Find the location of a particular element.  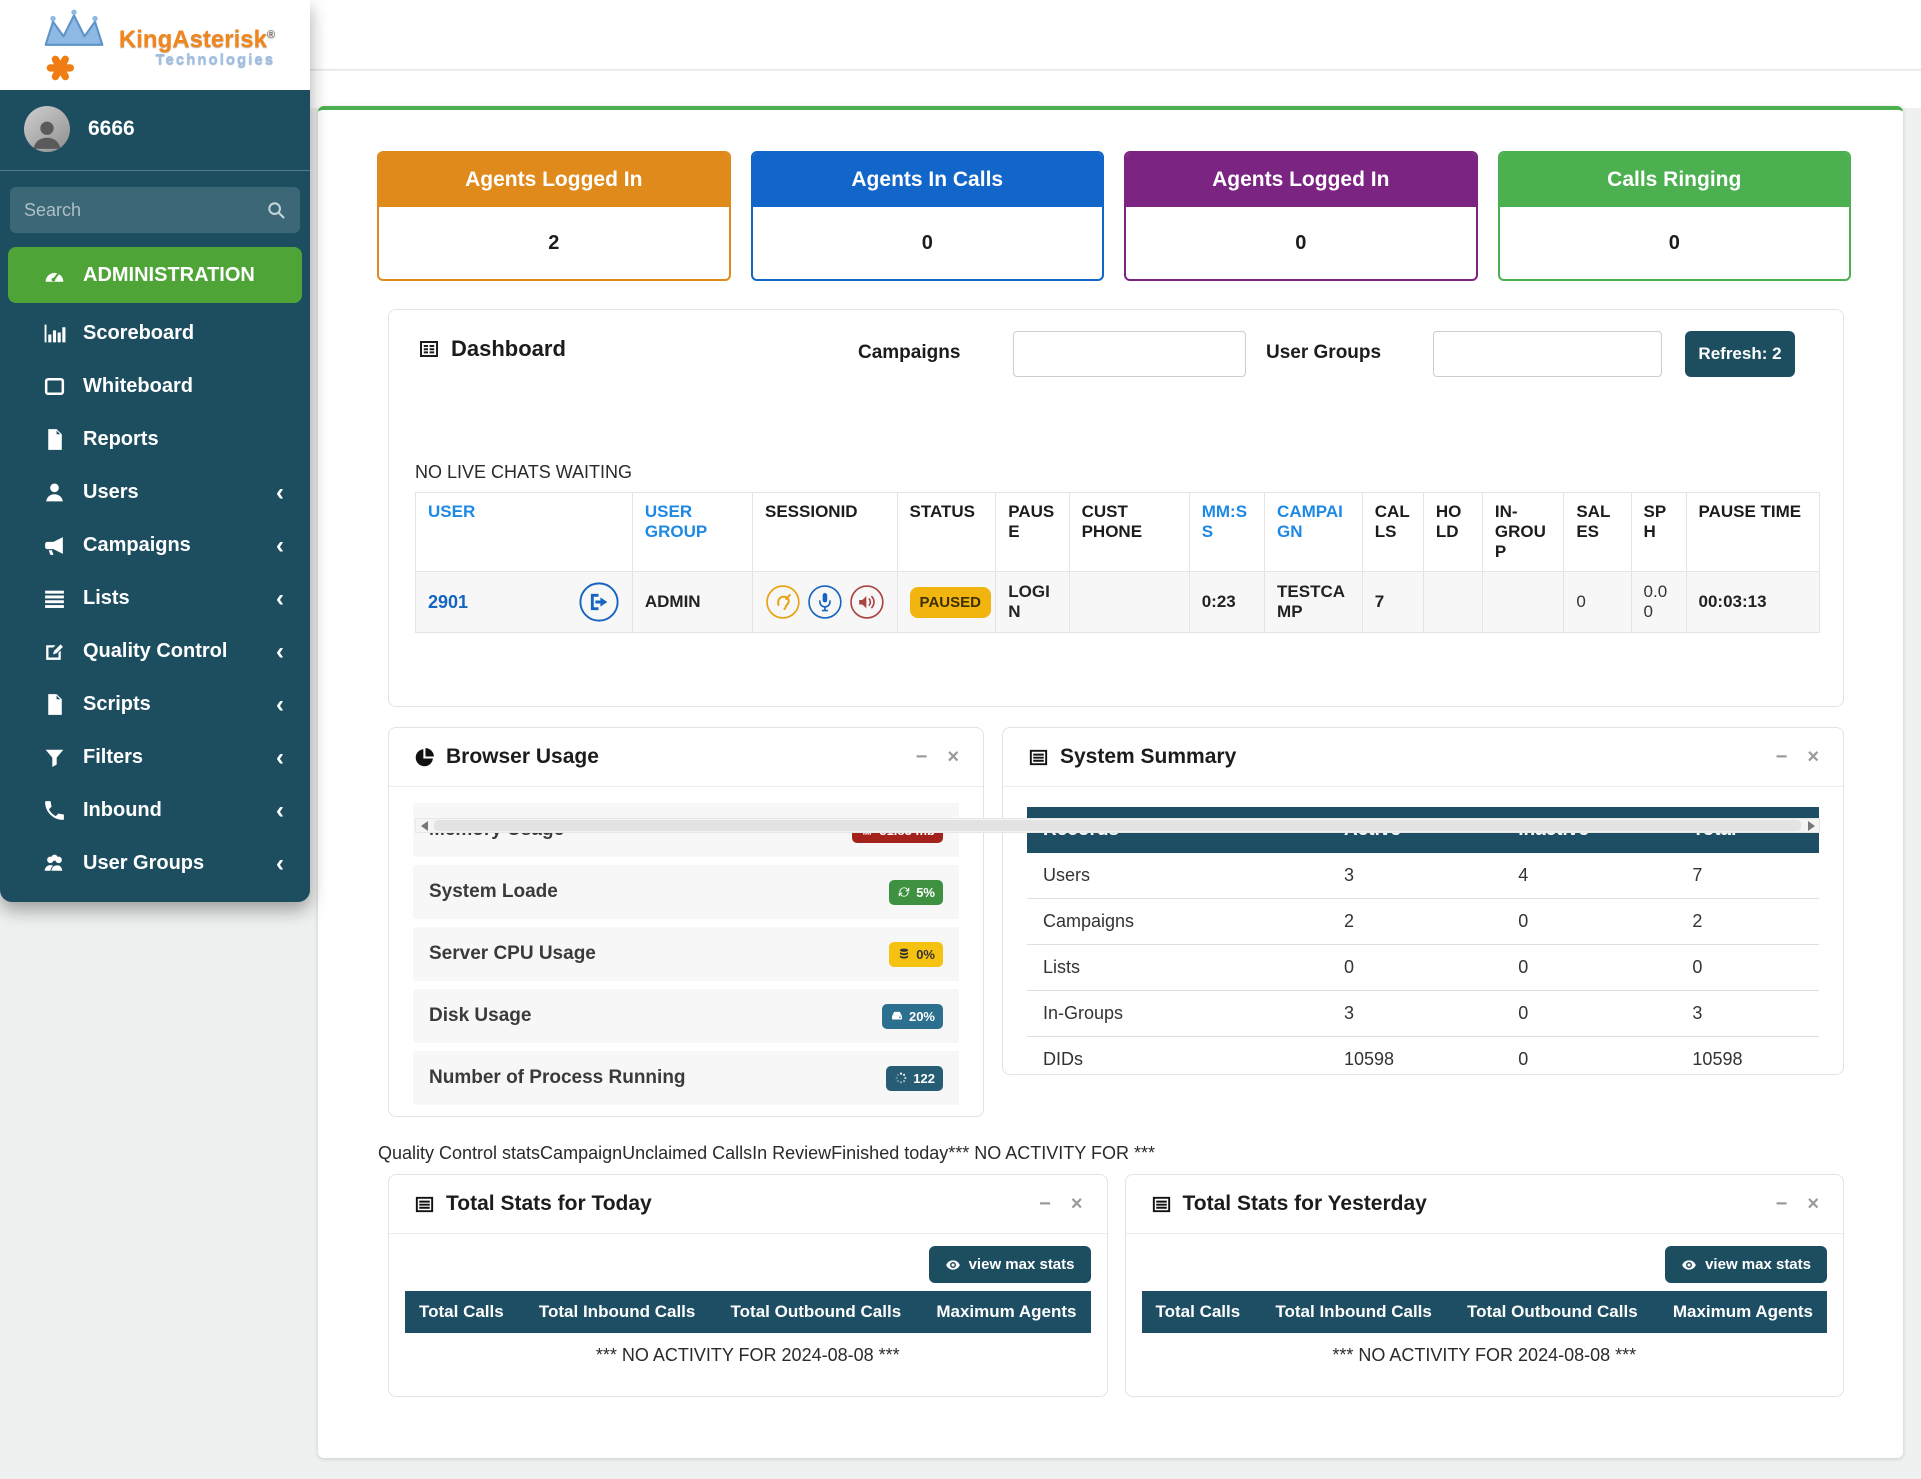

col-user: USER is located at coordinates (524, 532).